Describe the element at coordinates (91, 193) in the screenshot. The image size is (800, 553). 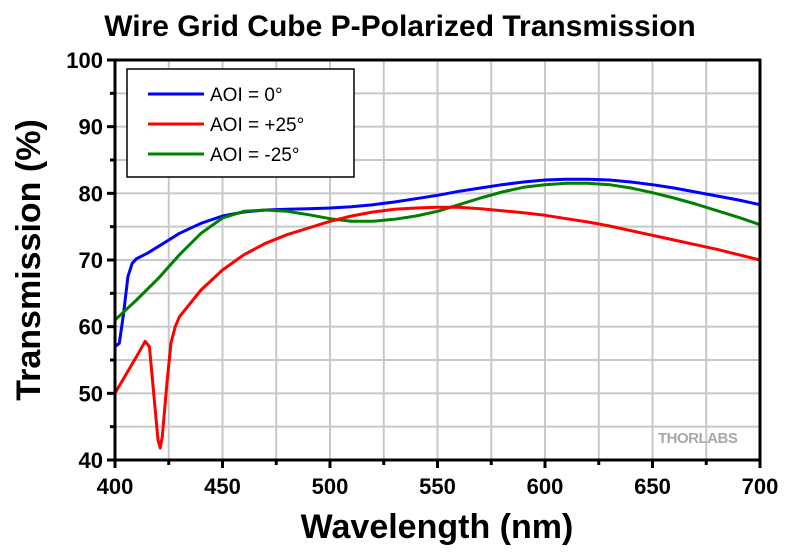
I see `y-tick-label: 80` at that location.